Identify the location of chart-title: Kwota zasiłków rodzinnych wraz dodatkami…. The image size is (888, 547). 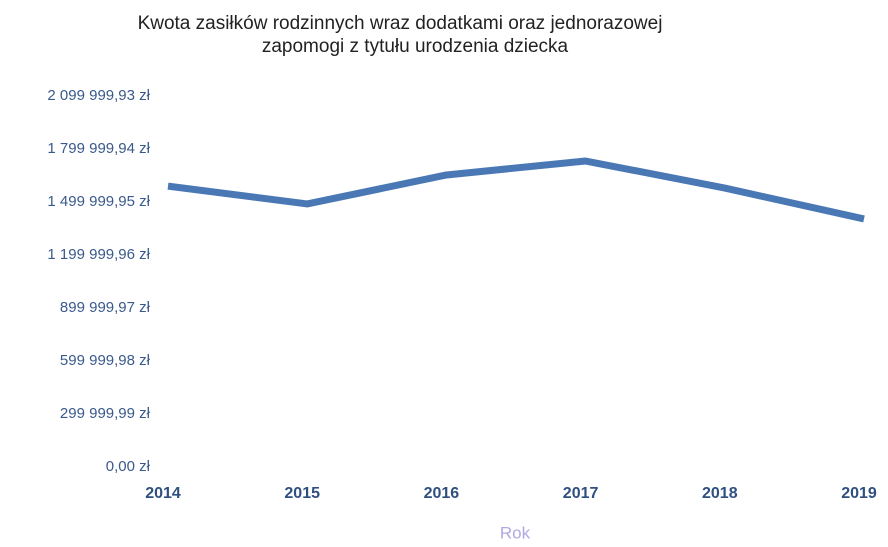
(400, 23).